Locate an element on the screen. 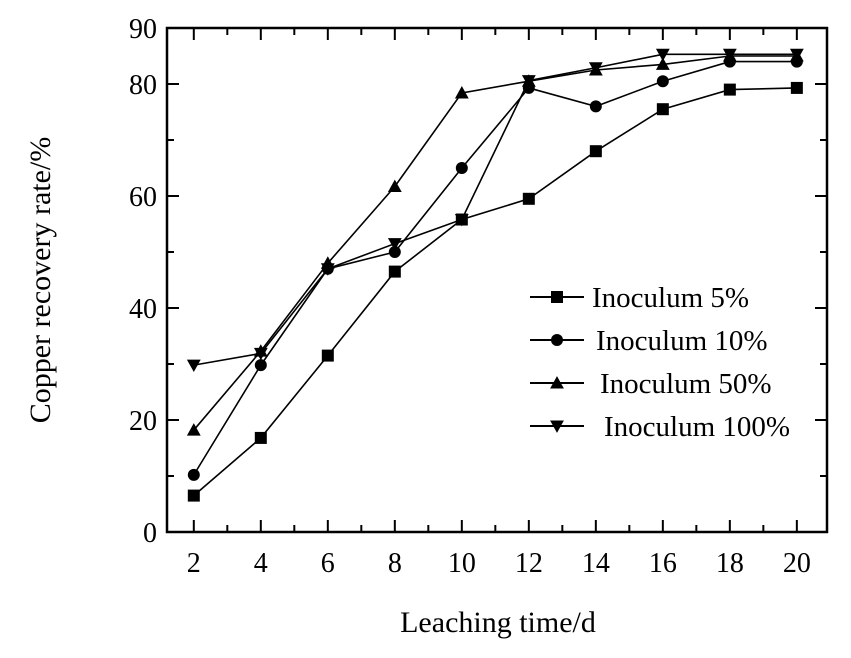  legend-item-inoculum-100pct: Inoculum 100% is located at coordinates (660, 427).